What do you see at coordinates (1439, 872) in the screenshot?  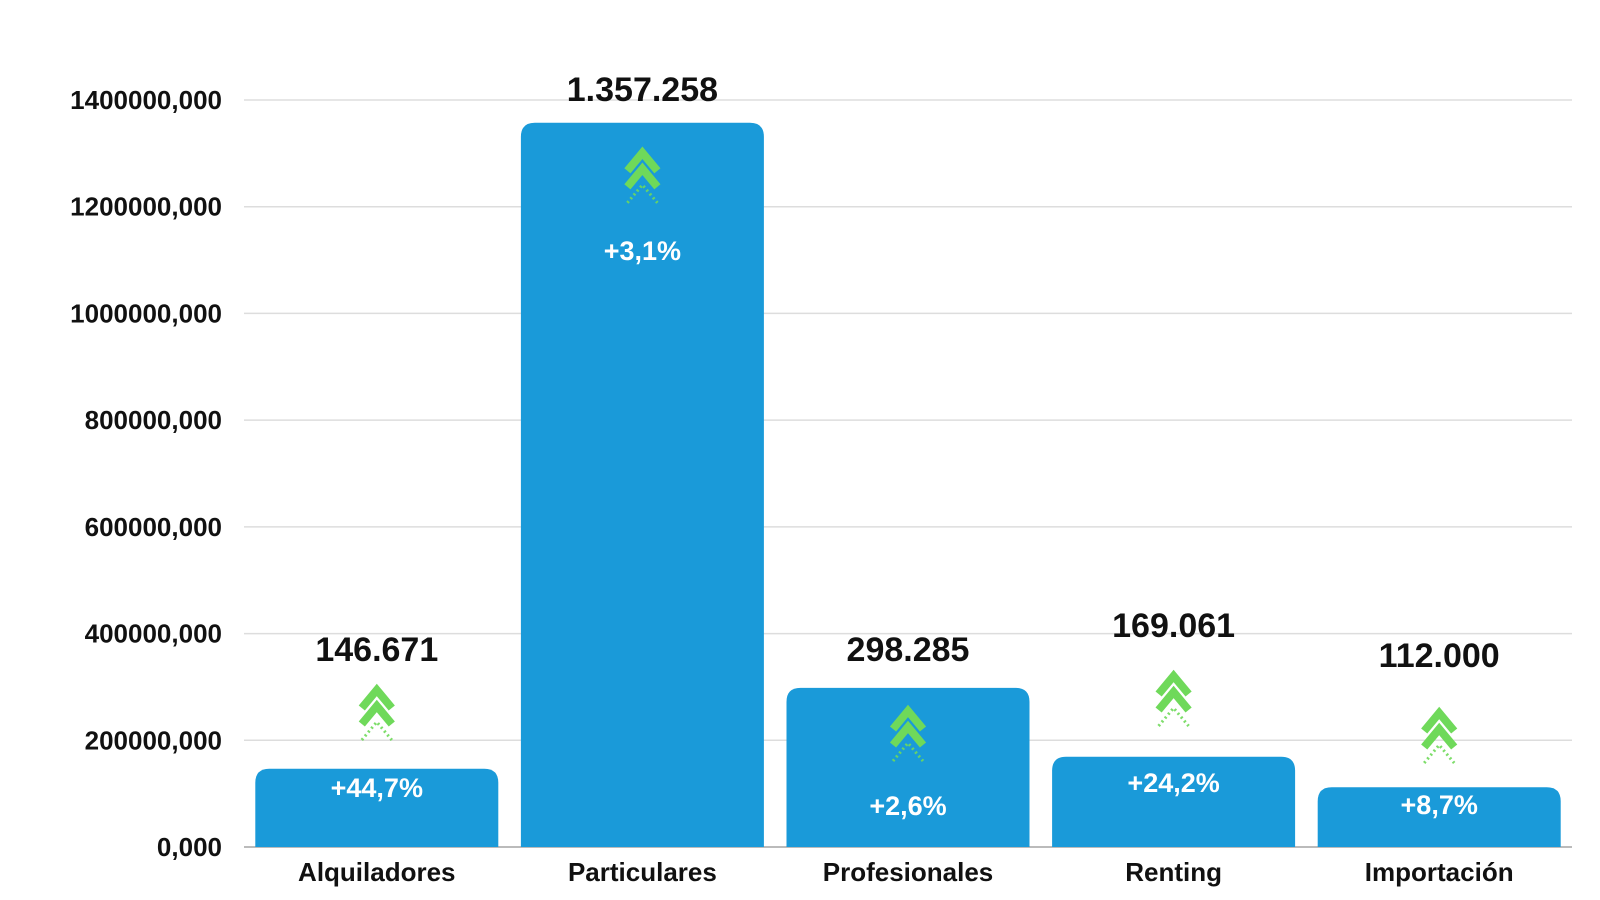 I see `x-tick-label: Importación` at bounding box center [1439, 872].